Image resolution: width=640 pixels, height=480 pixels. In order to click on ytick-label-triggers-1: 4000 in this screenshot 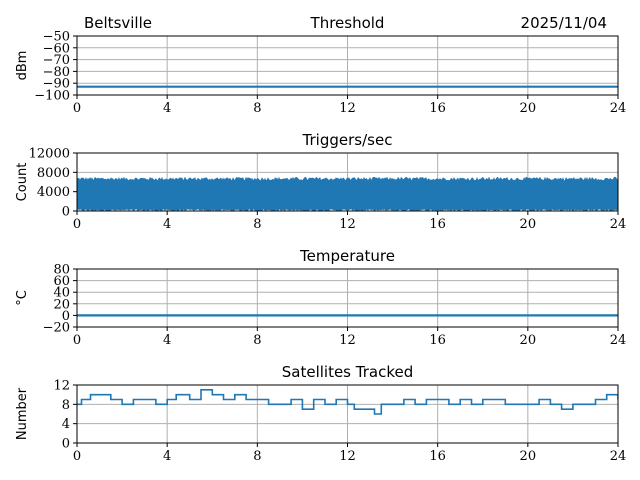, I will do `click(53, 192)`.